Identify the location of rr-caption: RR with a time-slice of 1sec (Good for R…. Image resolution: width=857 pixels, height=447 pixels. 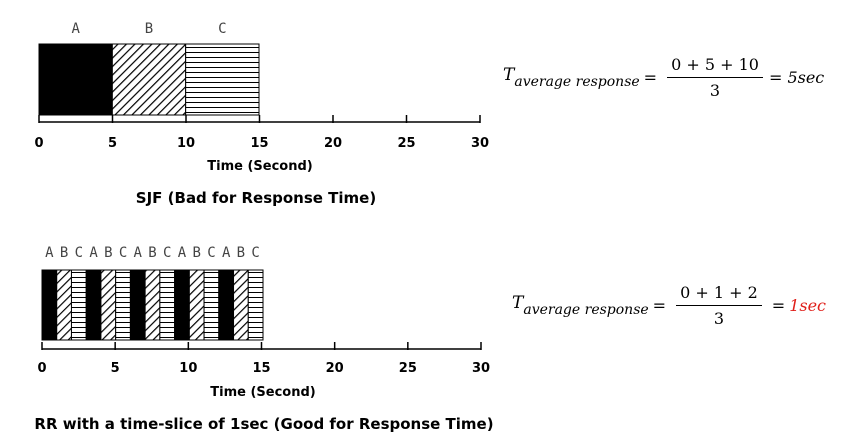
(263, 424).